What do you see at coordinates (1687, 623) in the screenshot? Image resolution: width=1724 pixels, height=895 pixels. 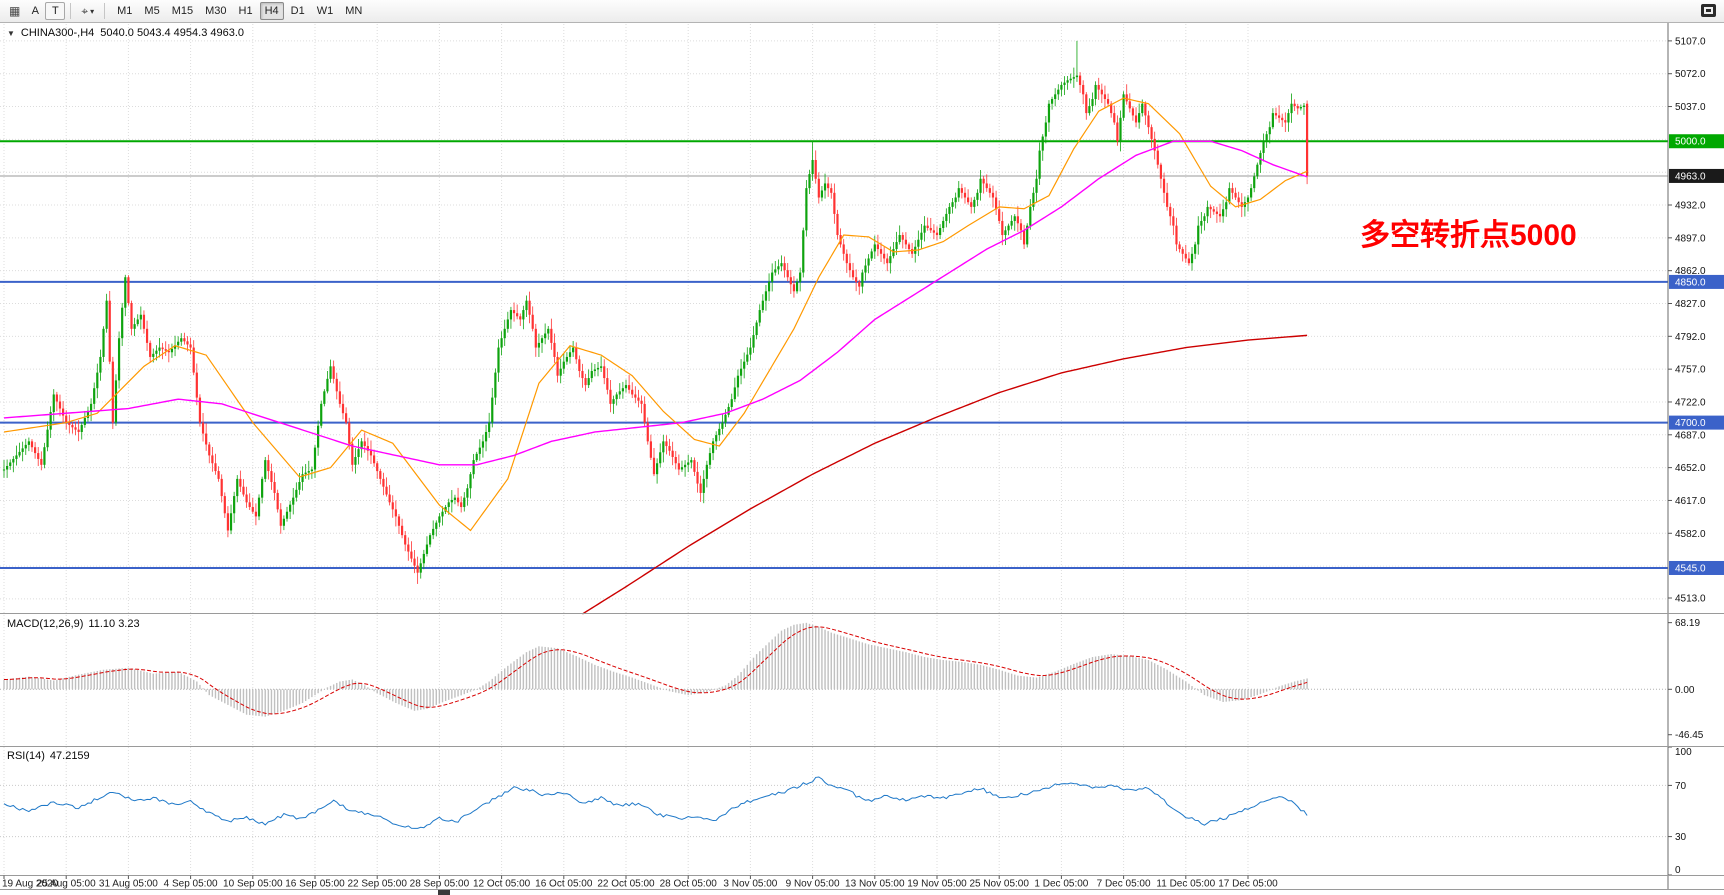 I see `svg-text: 68.19` at bounding box center [1687, 623].